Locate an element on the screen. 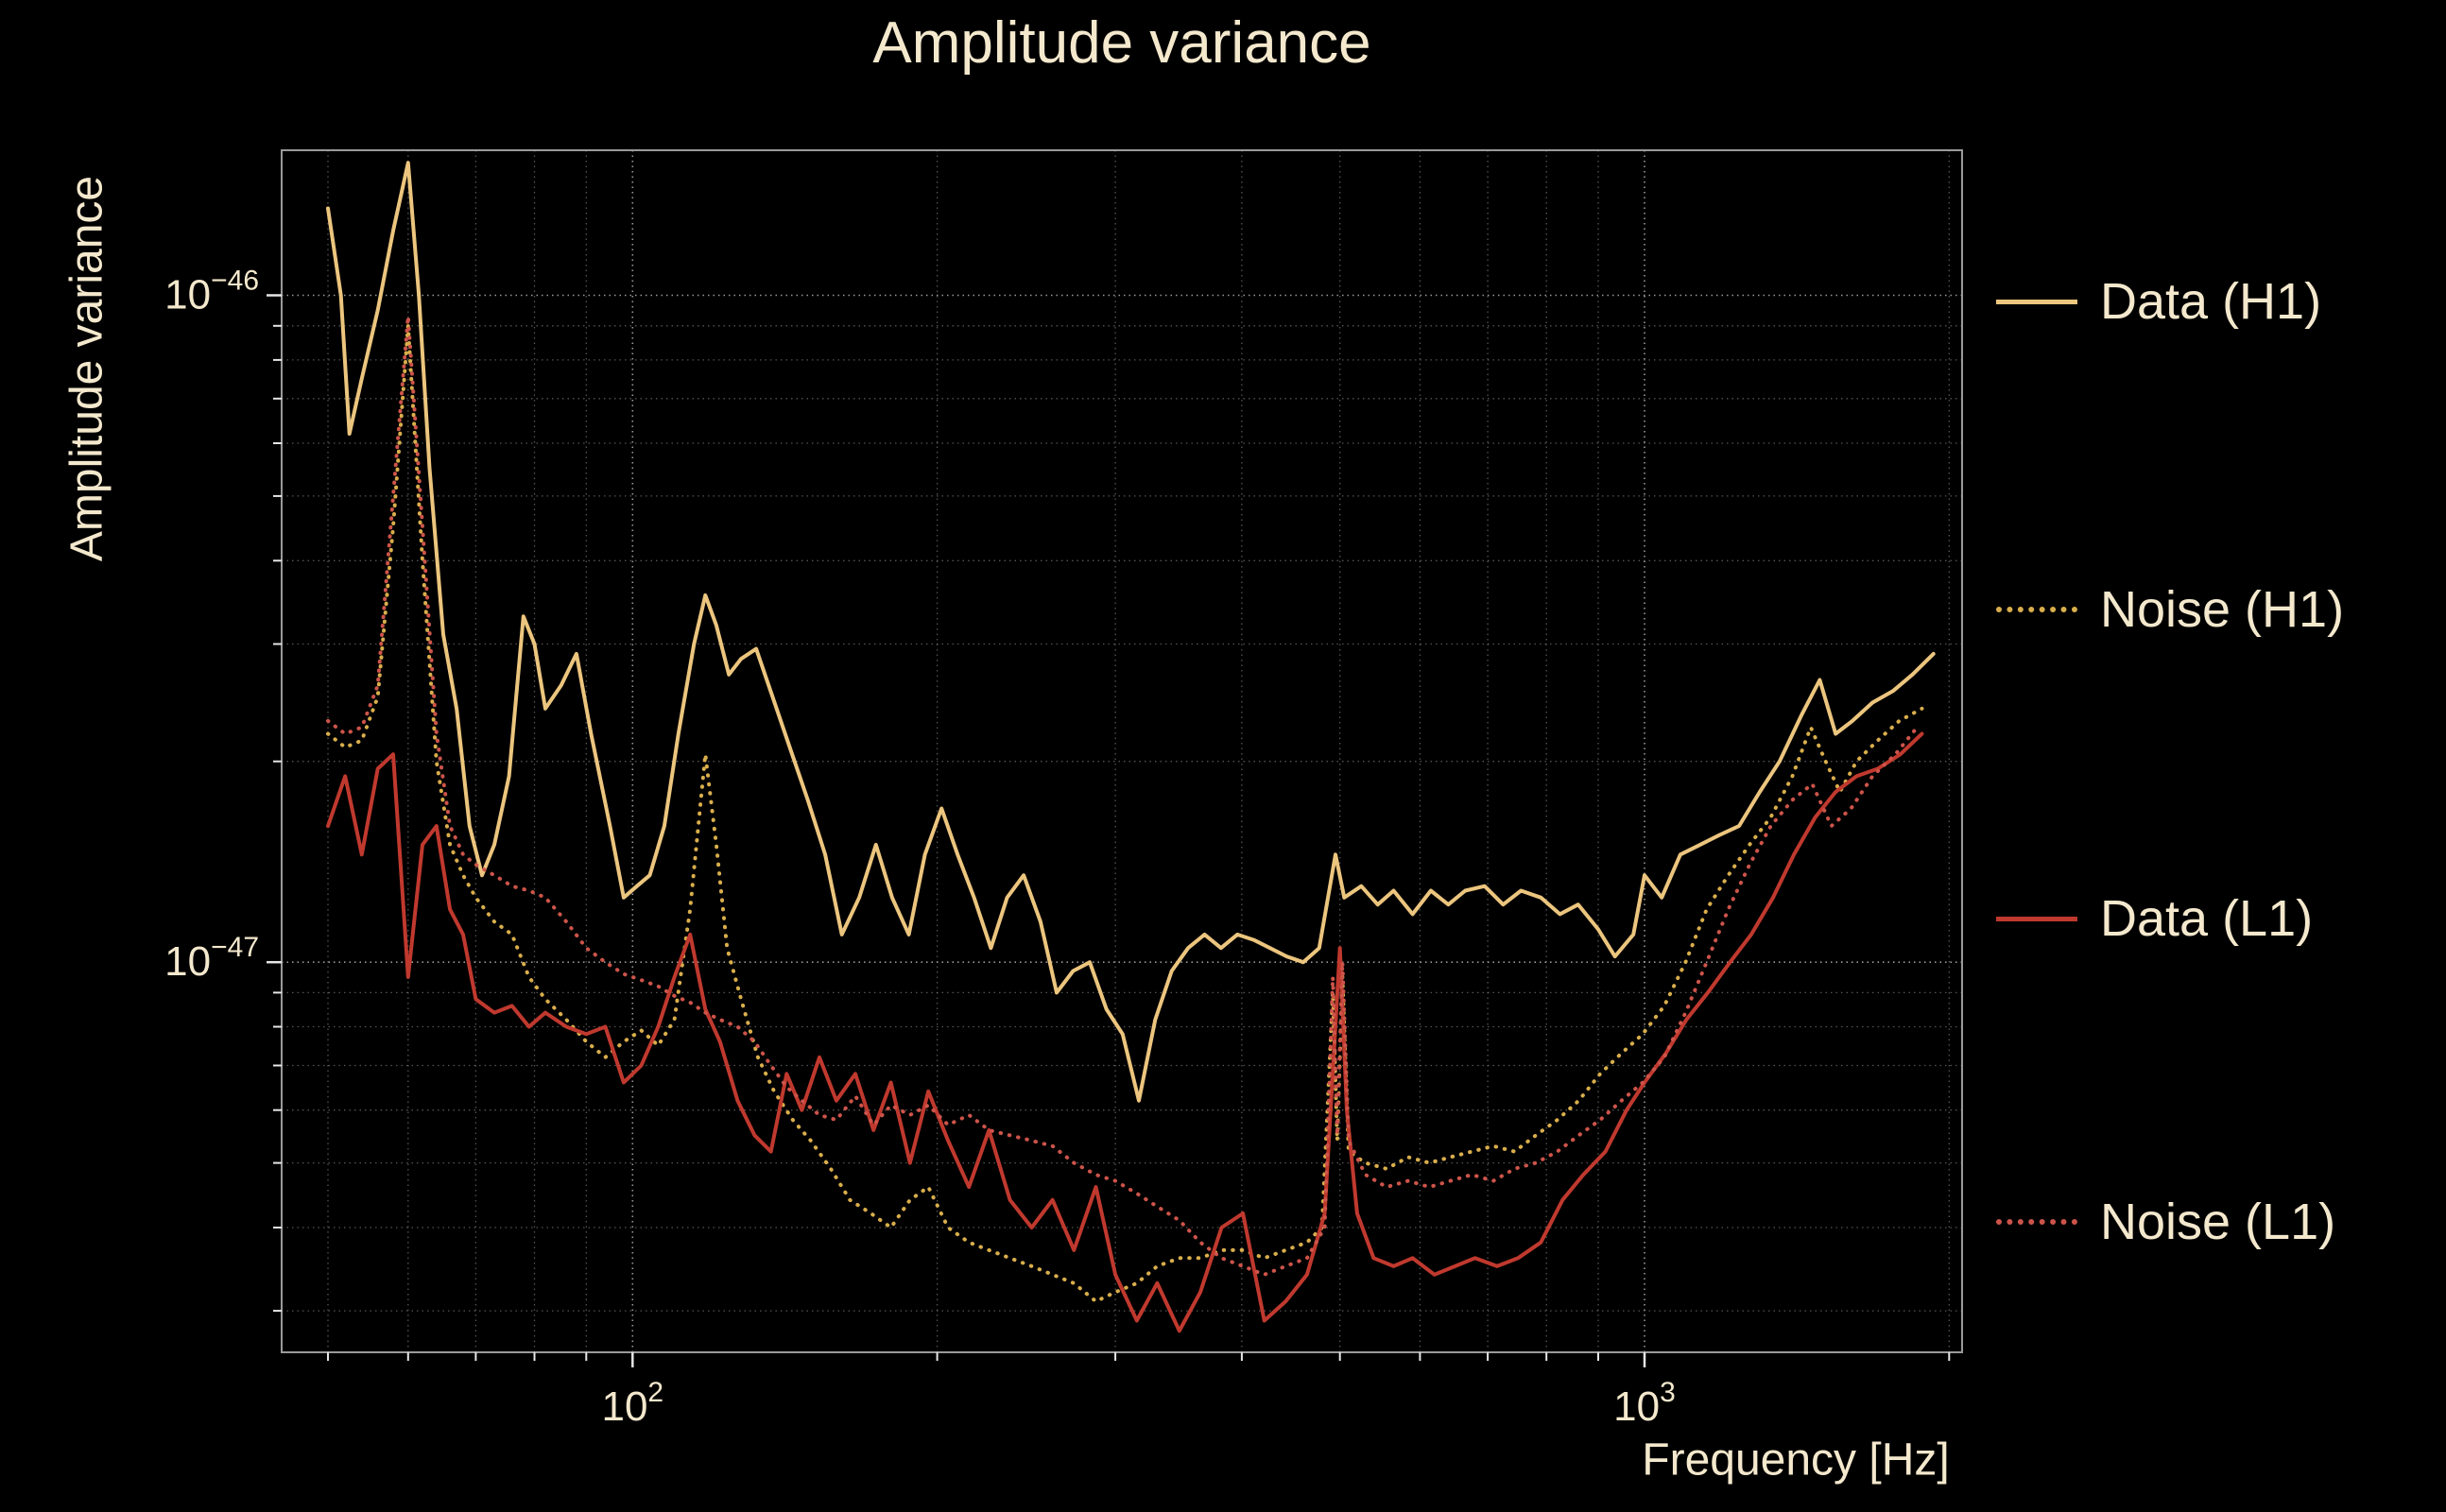 This screenshot has width=2446, height=1512. x-tick-label: 10³ is located at coordinates (1644, 1403).